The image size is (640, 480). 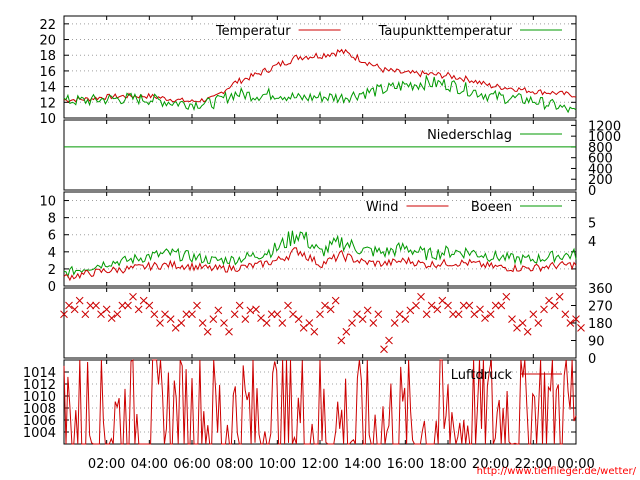 I want to click on series-line-boeen, so click(x=320, y=254).